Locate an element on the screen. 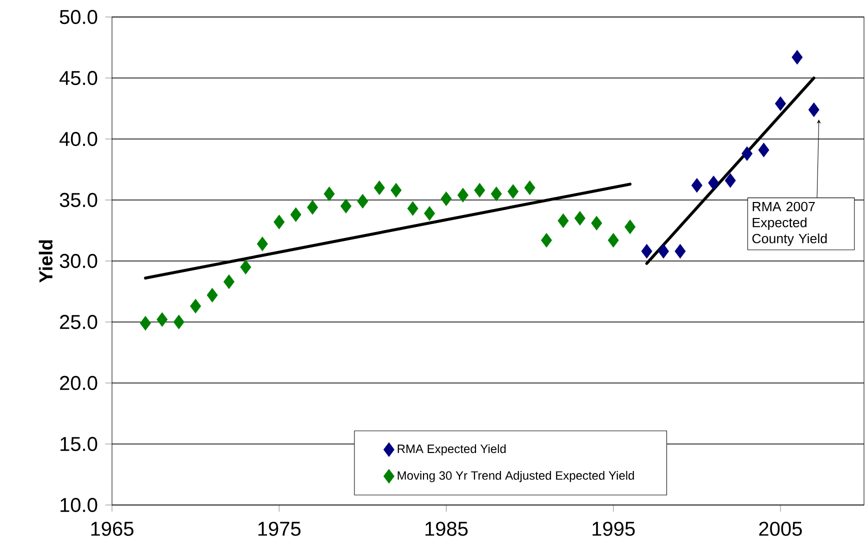 The width and height of the screenshot is (867, 558). y-tick-label: 30.0 is located at coordinates (79, 261).